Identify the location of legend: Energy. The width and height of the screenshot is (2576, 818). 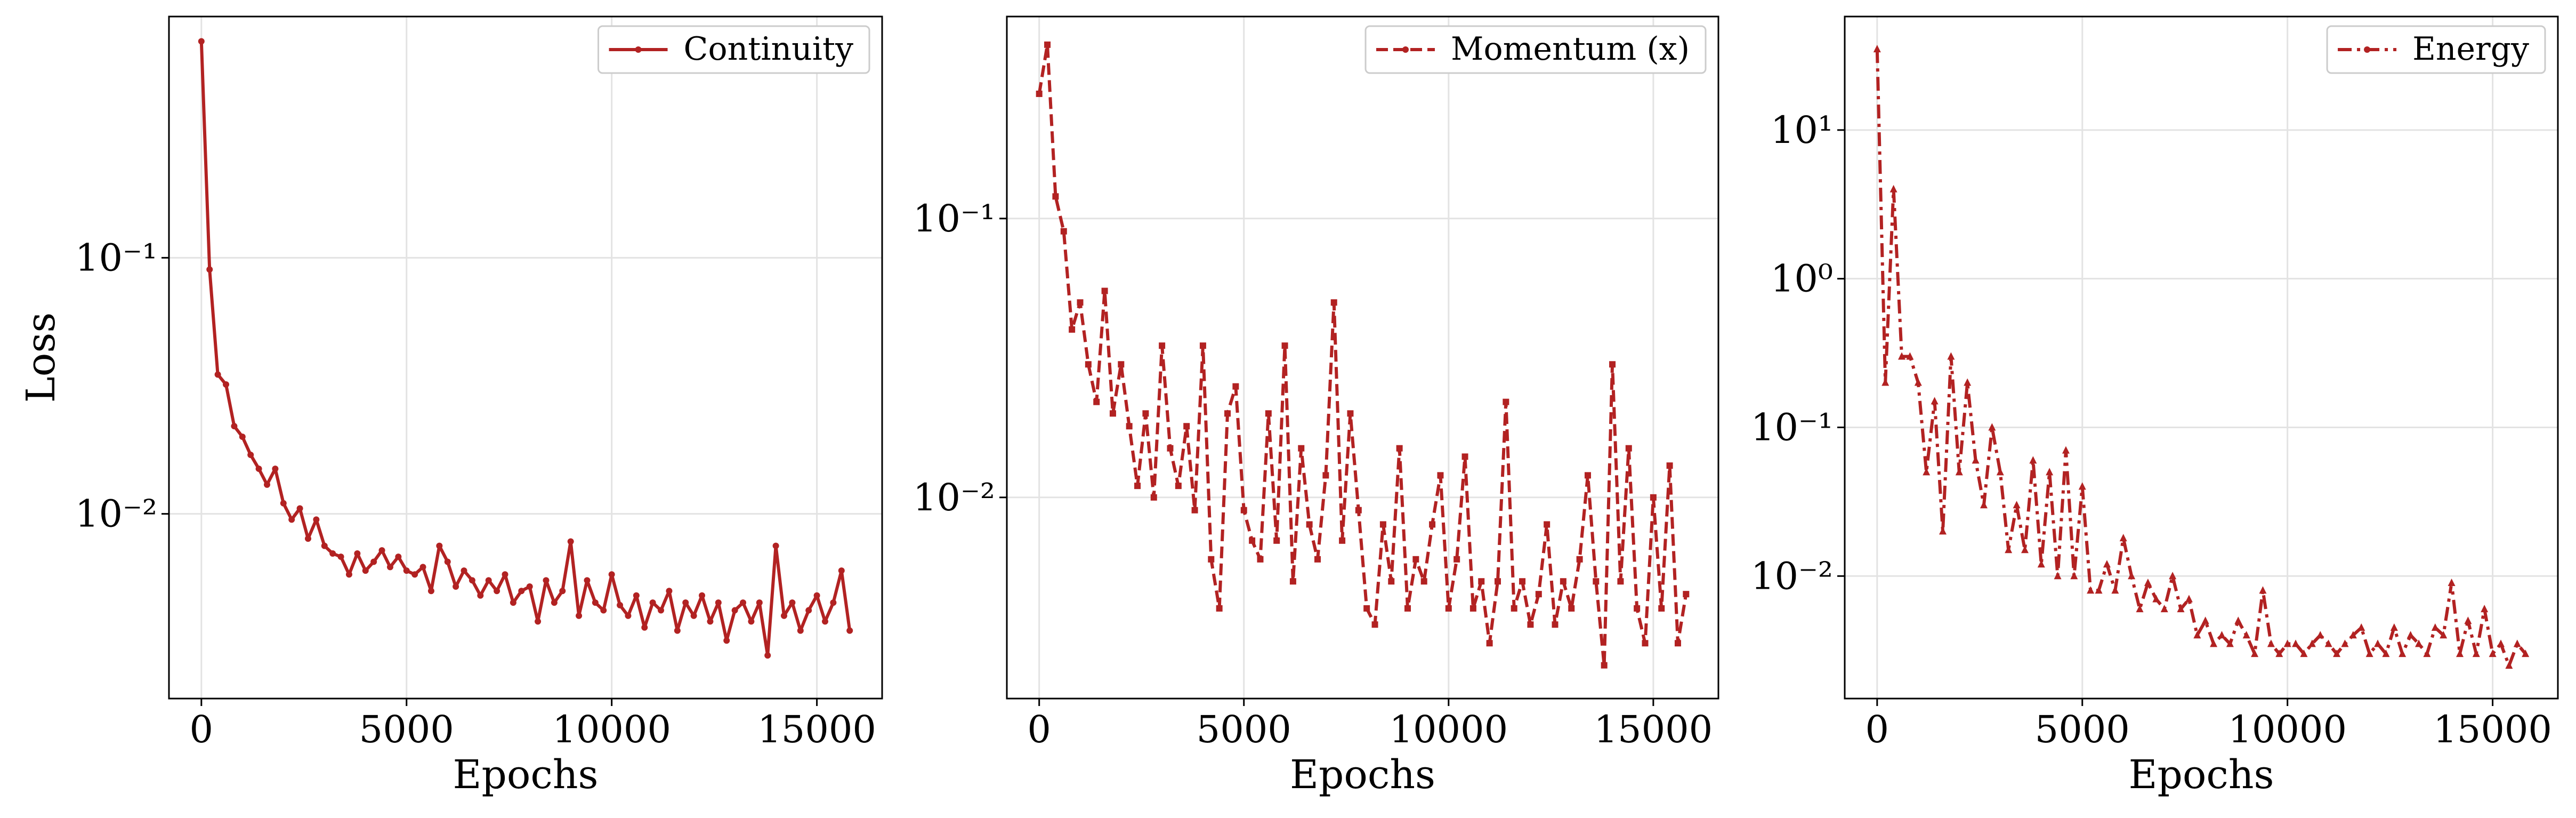
(2436, 49).